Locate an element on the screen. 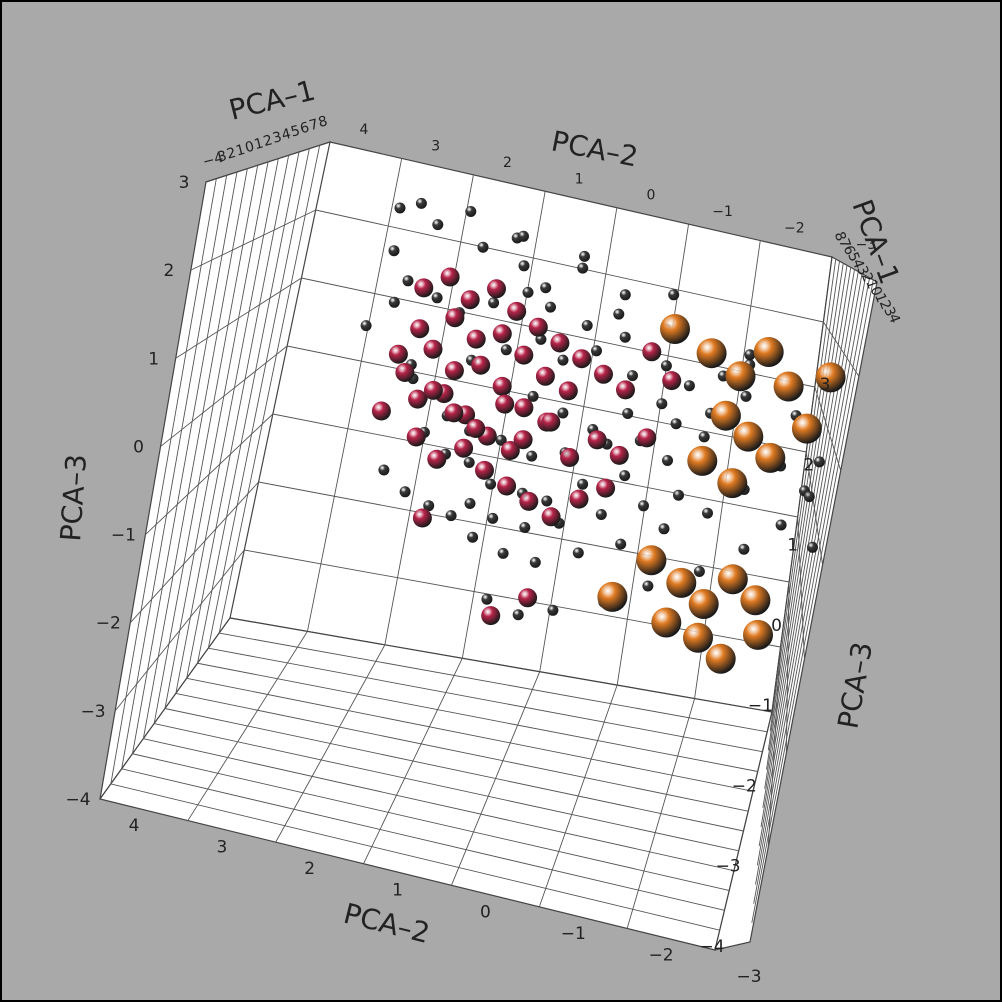  tick-label-top-y: 2 is located at coordinates (507, 163).